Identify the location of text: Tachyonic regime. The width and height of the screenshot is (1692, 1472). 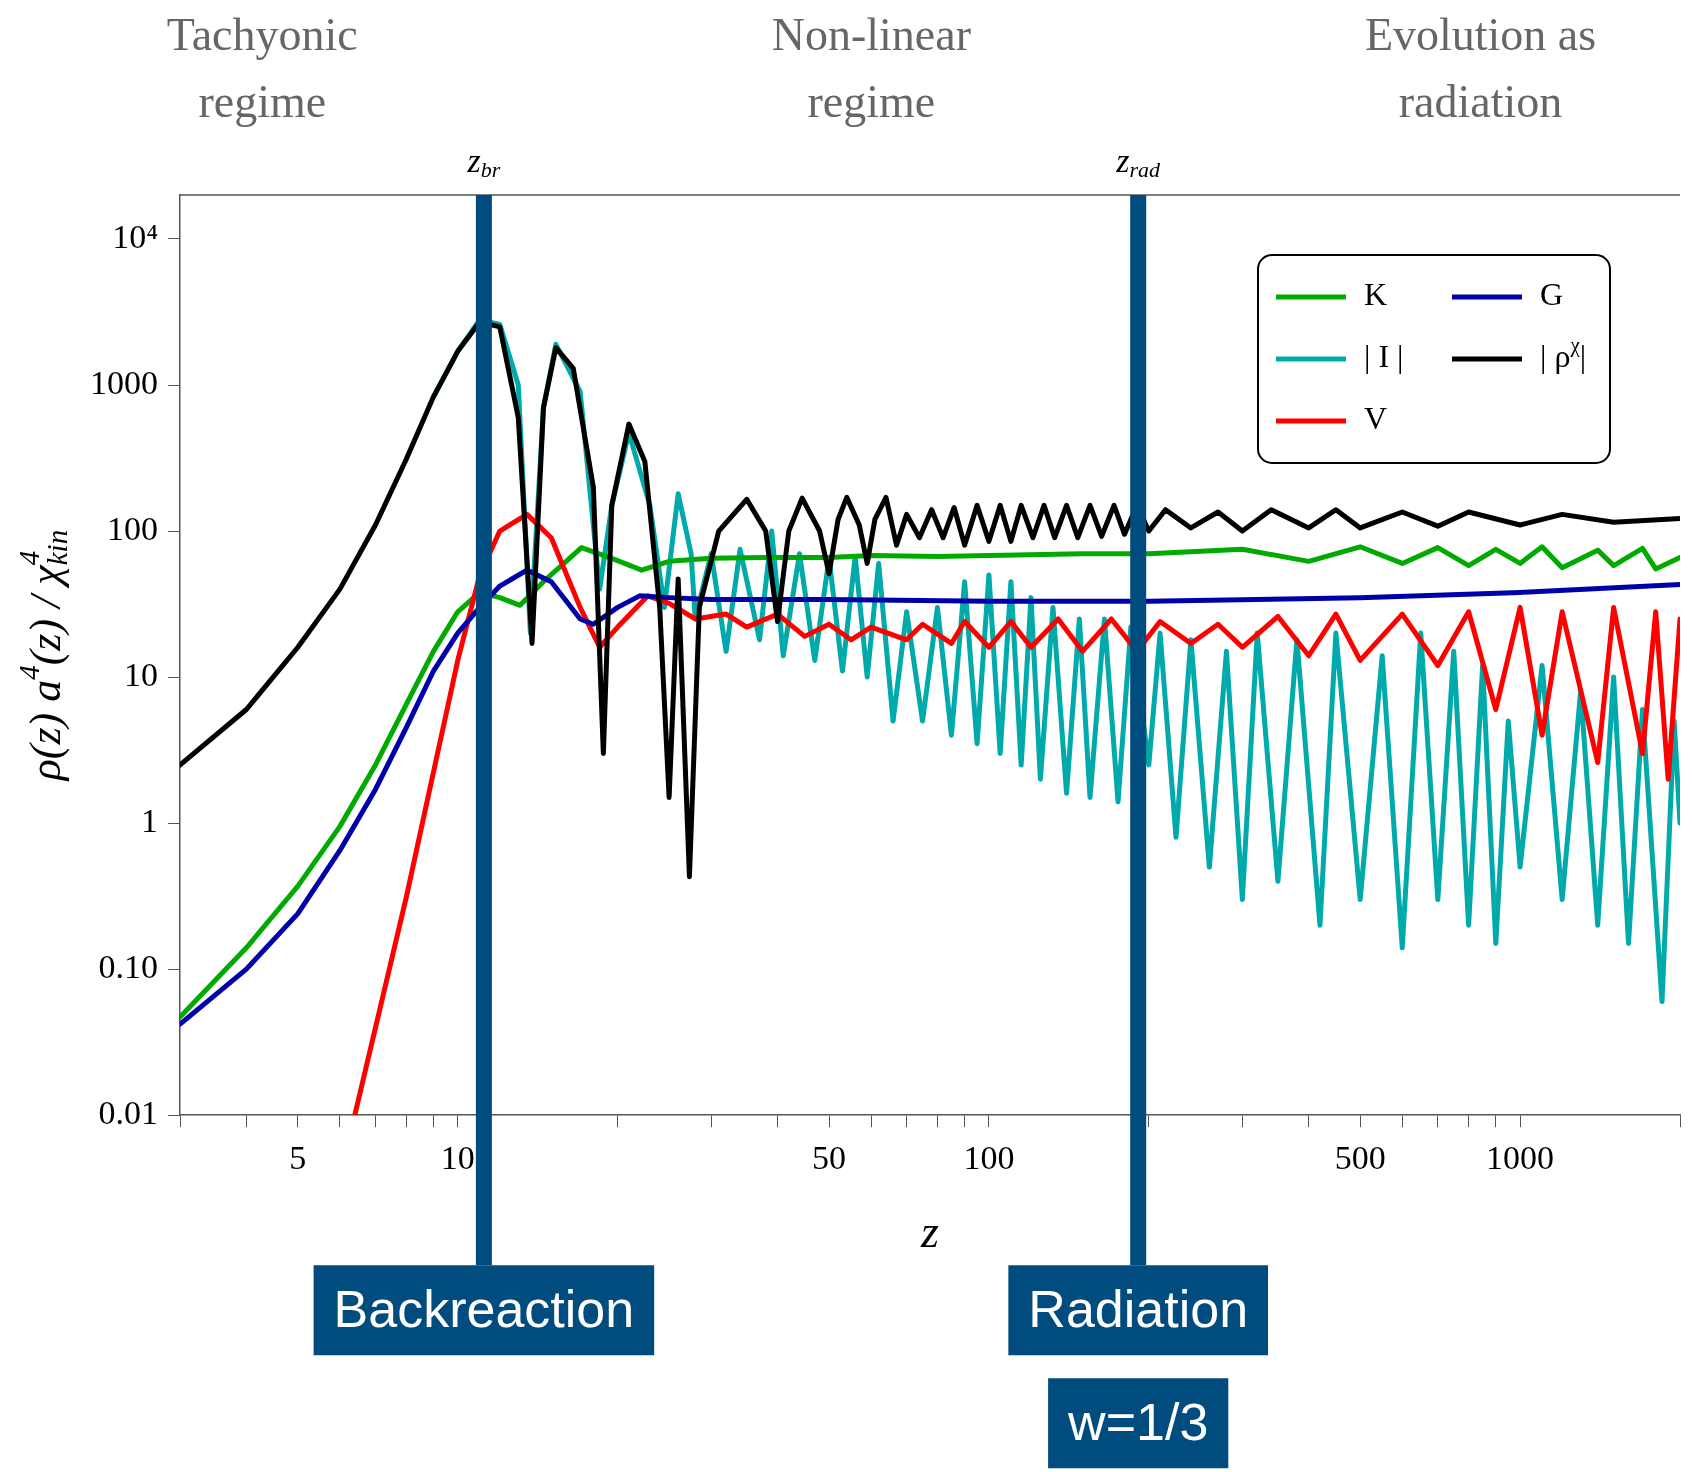
(262, 68).